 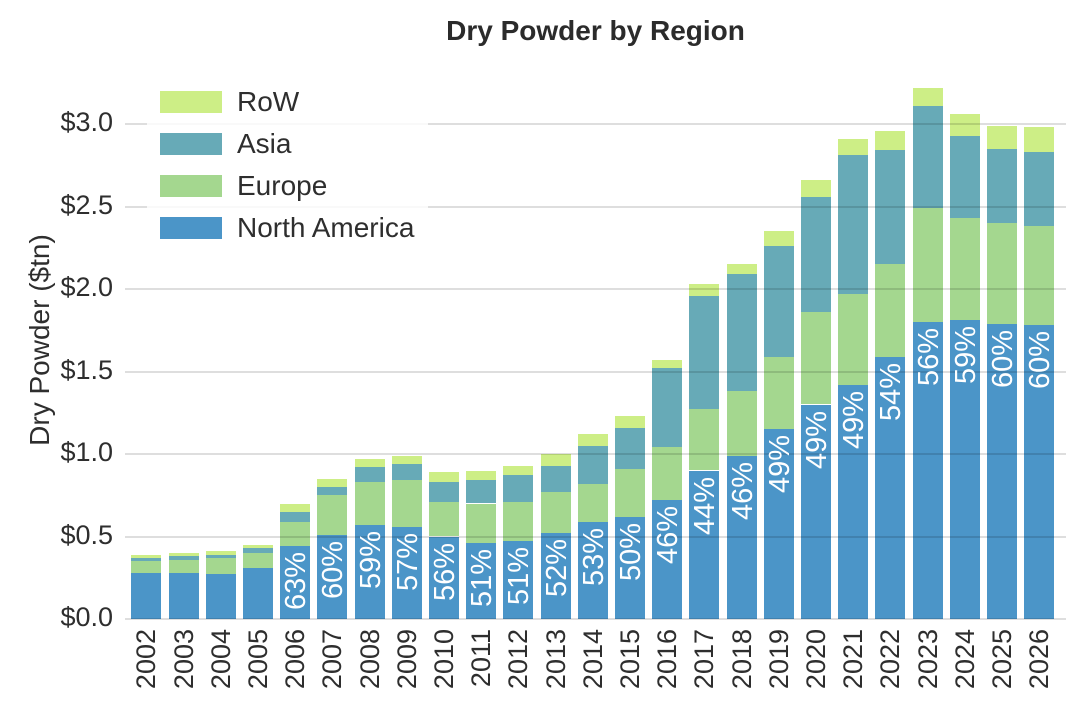 I want to click on y-tick-label: $0.5, so click(x=86, y=534).